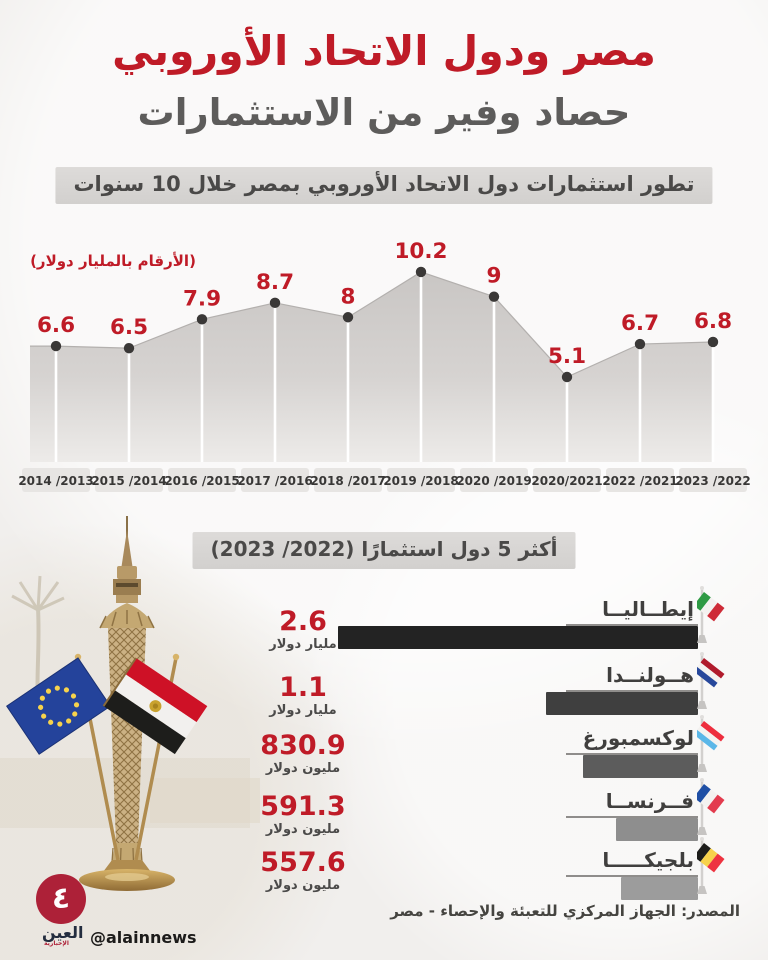  I want to click on alain-logo-subtext: الإخبارية, so click(56, 943).